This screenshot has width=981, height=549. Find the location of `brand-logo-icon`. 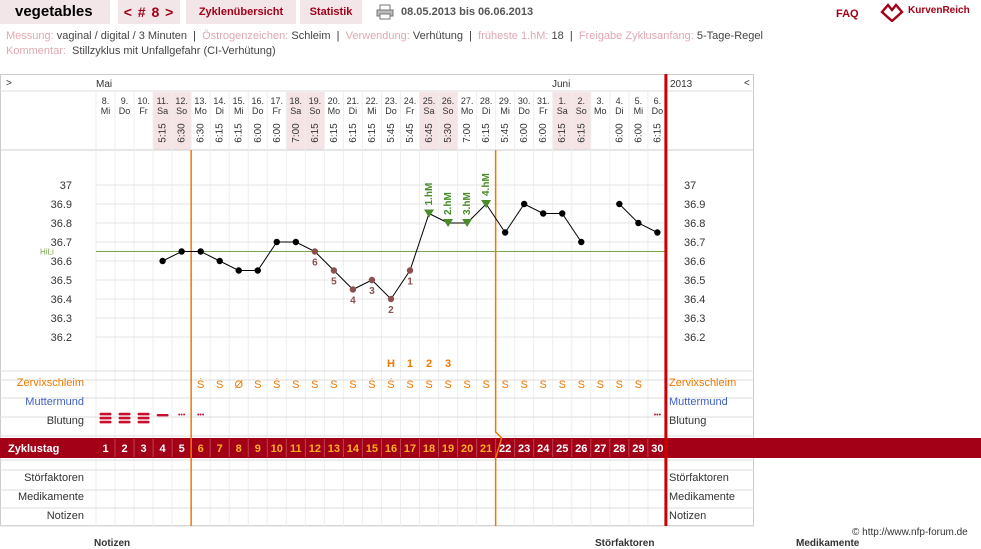

brand-logo-icon is located at coordinates (892, 12).